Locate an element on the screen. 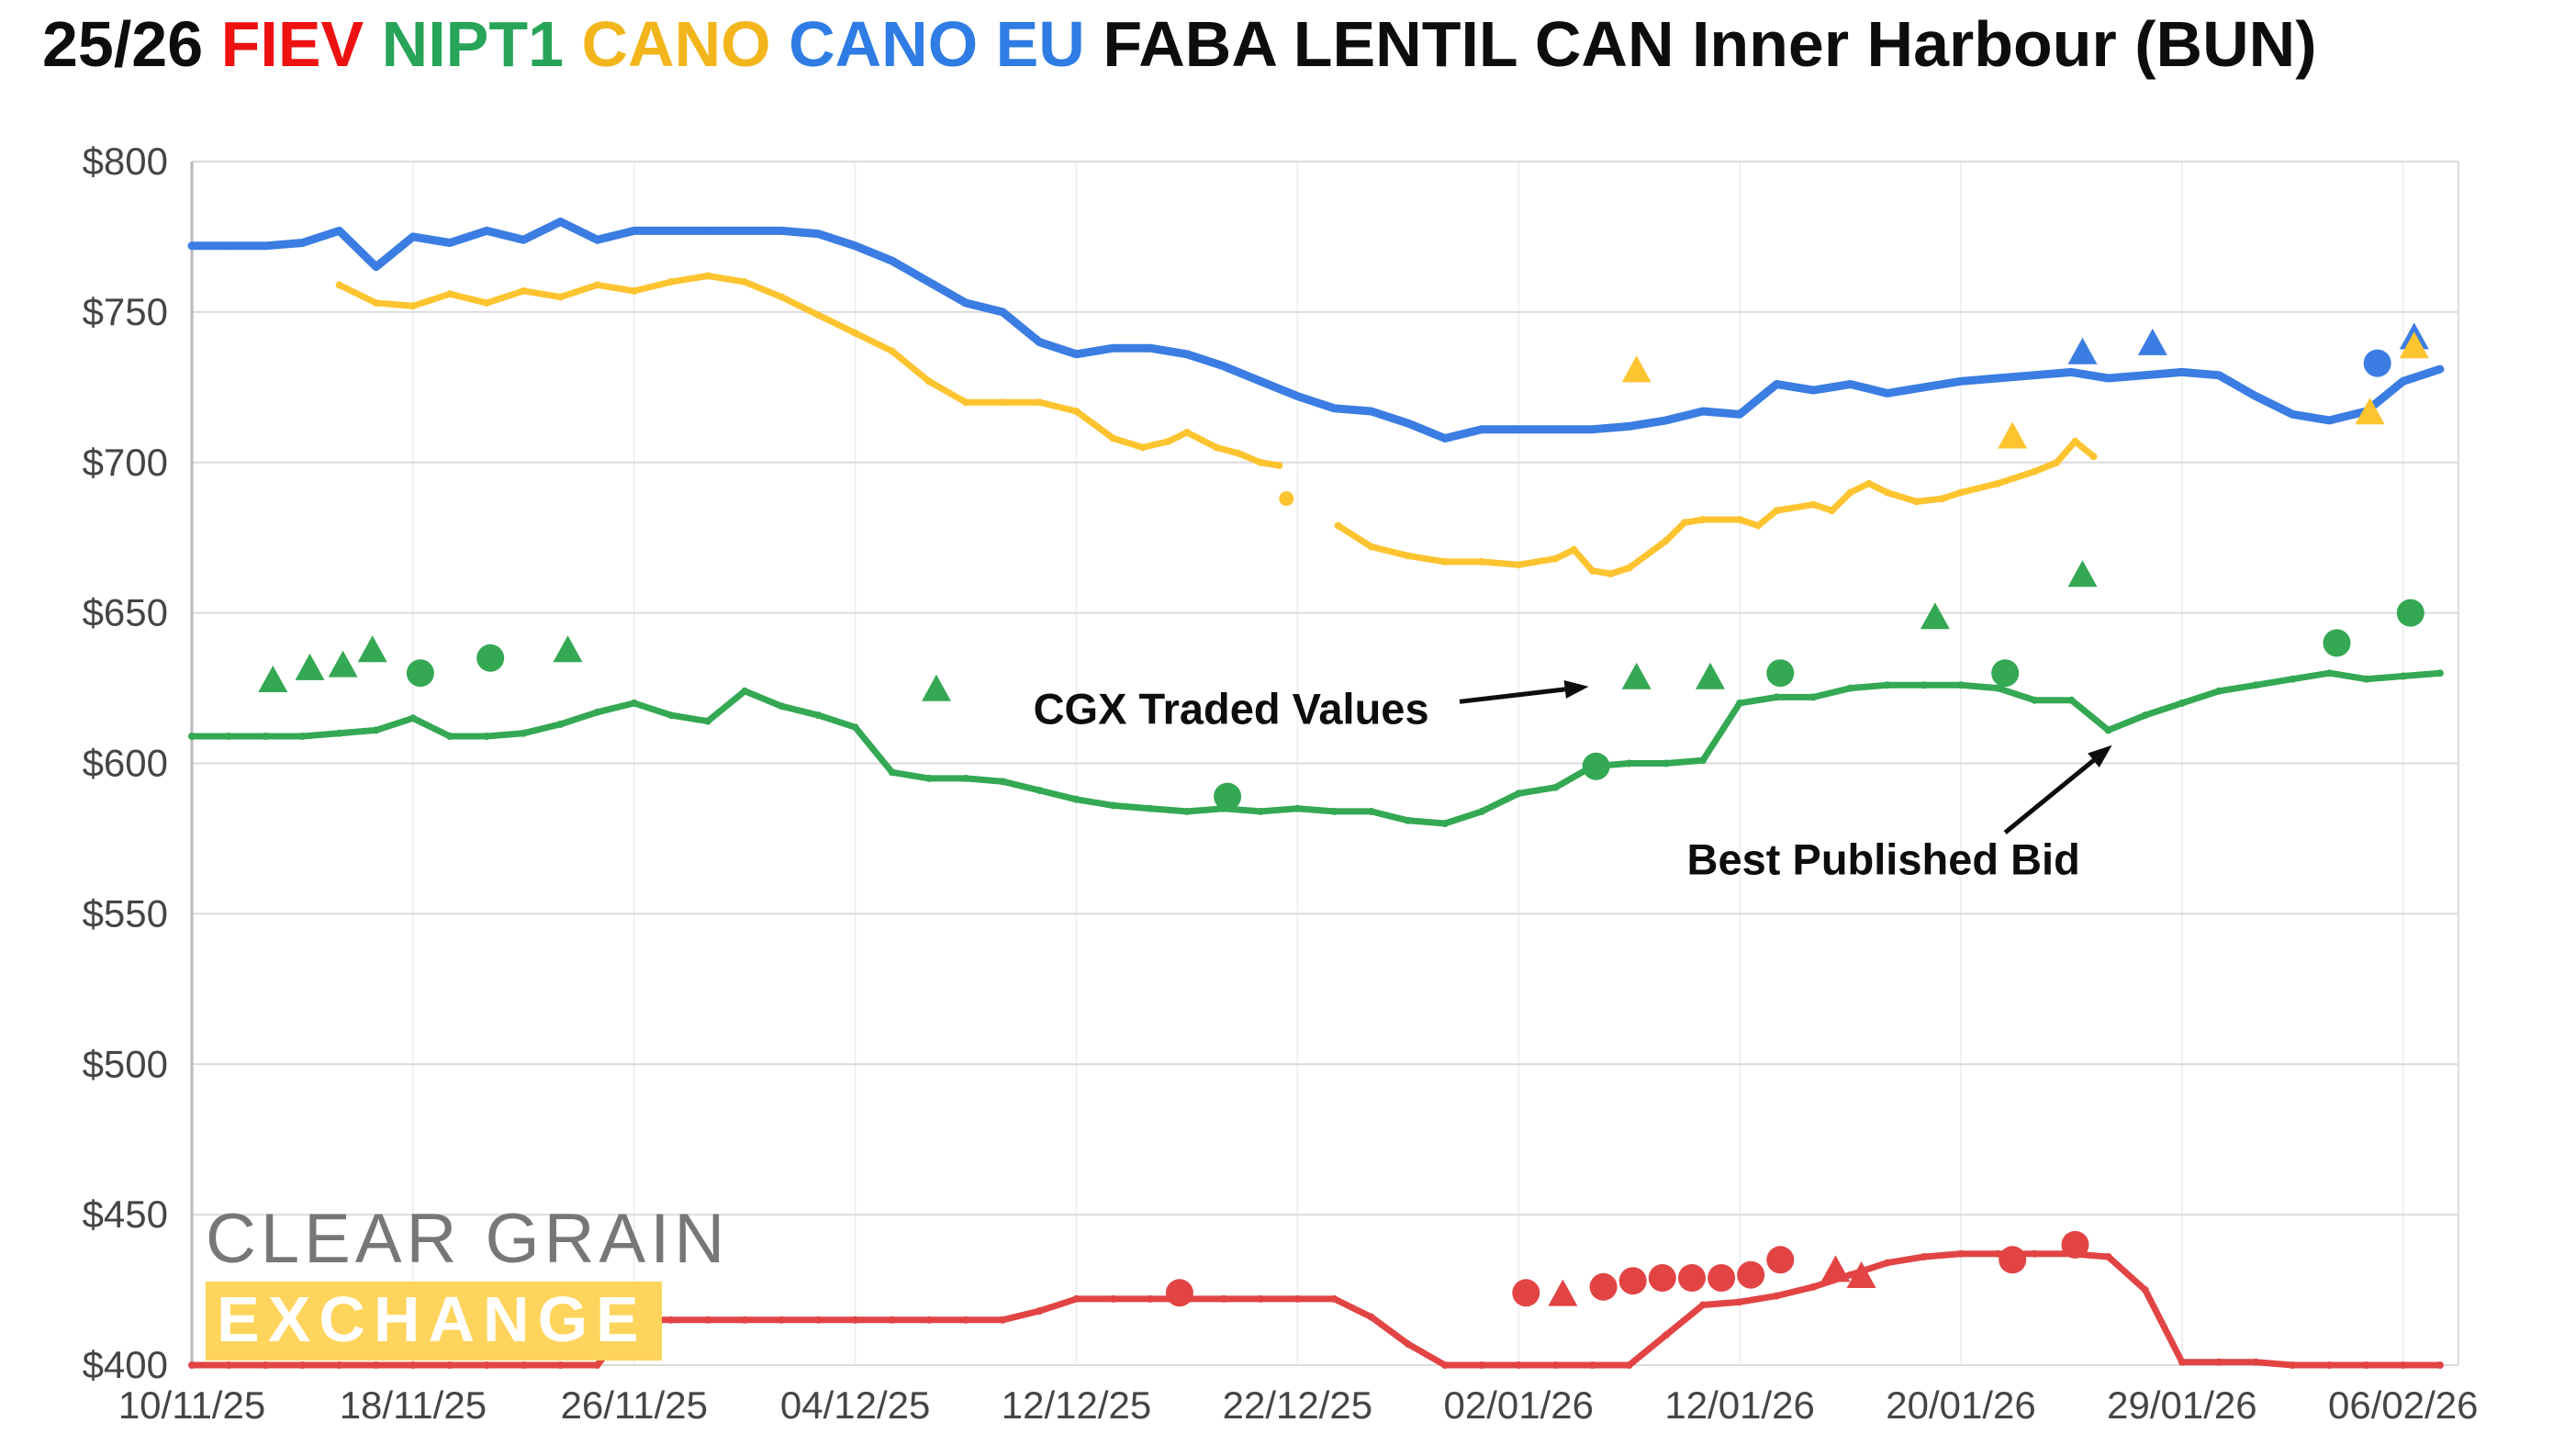 The width and height of the screenshot is (2553, 1456). title-segment-fiev: FIEV is located at coordinates (301, 44).